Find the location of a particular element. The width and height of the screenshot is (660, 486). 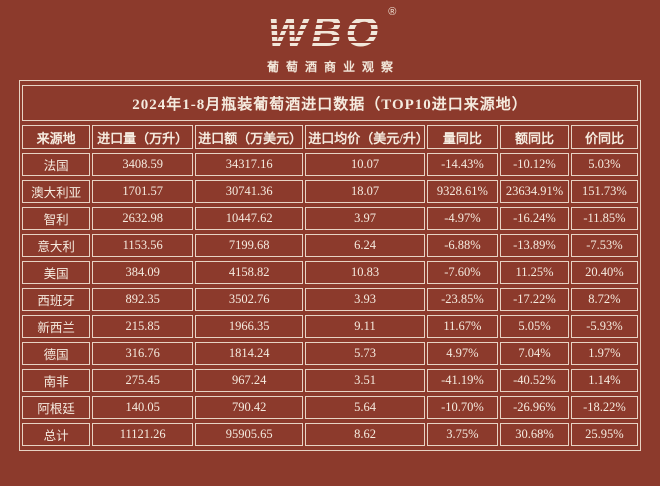

data-cell: -14.43% is located at coordinates (462, 164).